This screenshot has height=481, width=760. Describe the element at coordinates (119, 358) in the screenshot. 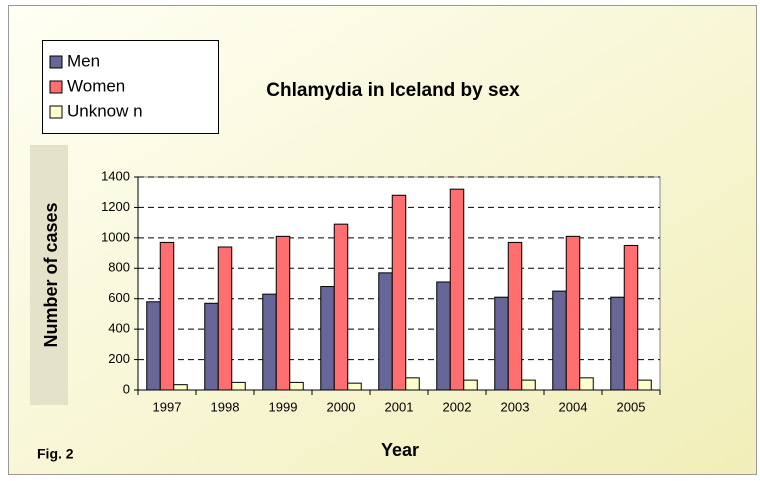

I see `y-tick-label: 200` at that location.